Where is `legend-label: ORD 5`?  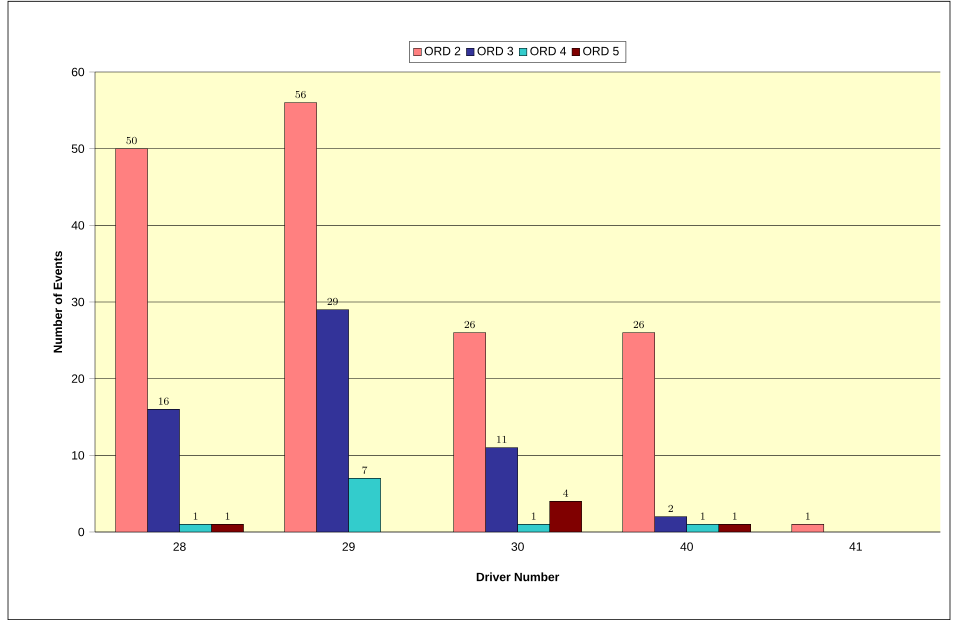 legend-label: ORD 5 is located at coordinates (601, 51).